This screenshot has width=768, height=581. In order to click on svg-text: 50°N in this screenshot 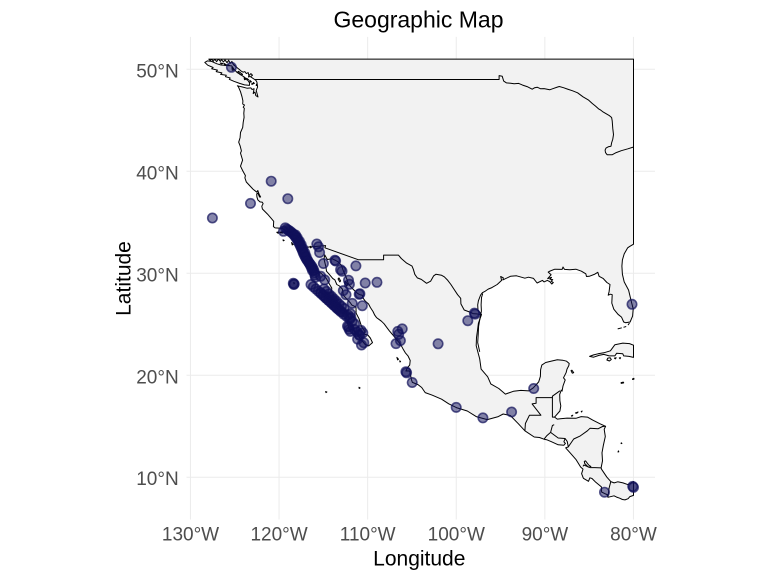, I will do `click(157, 71)`.